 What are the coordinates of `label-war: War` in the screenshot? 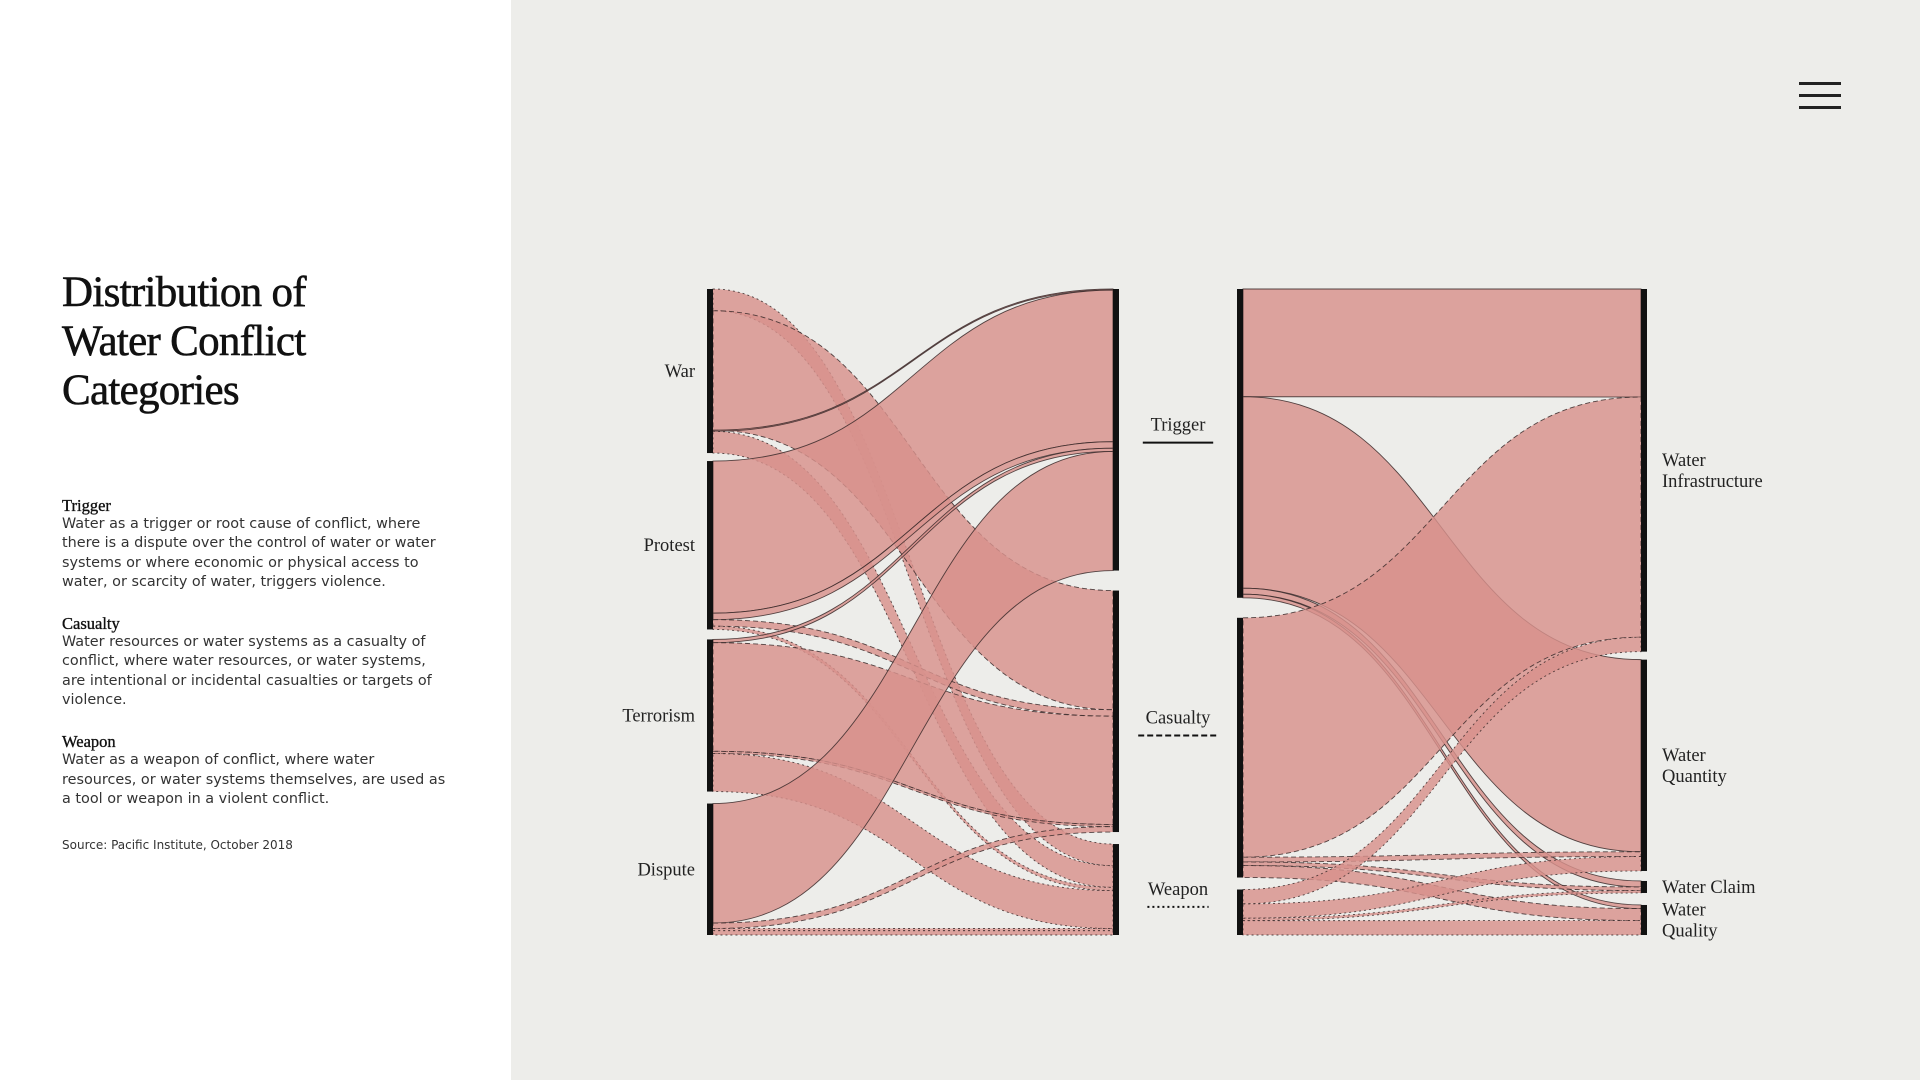 It's located at (680, 372).